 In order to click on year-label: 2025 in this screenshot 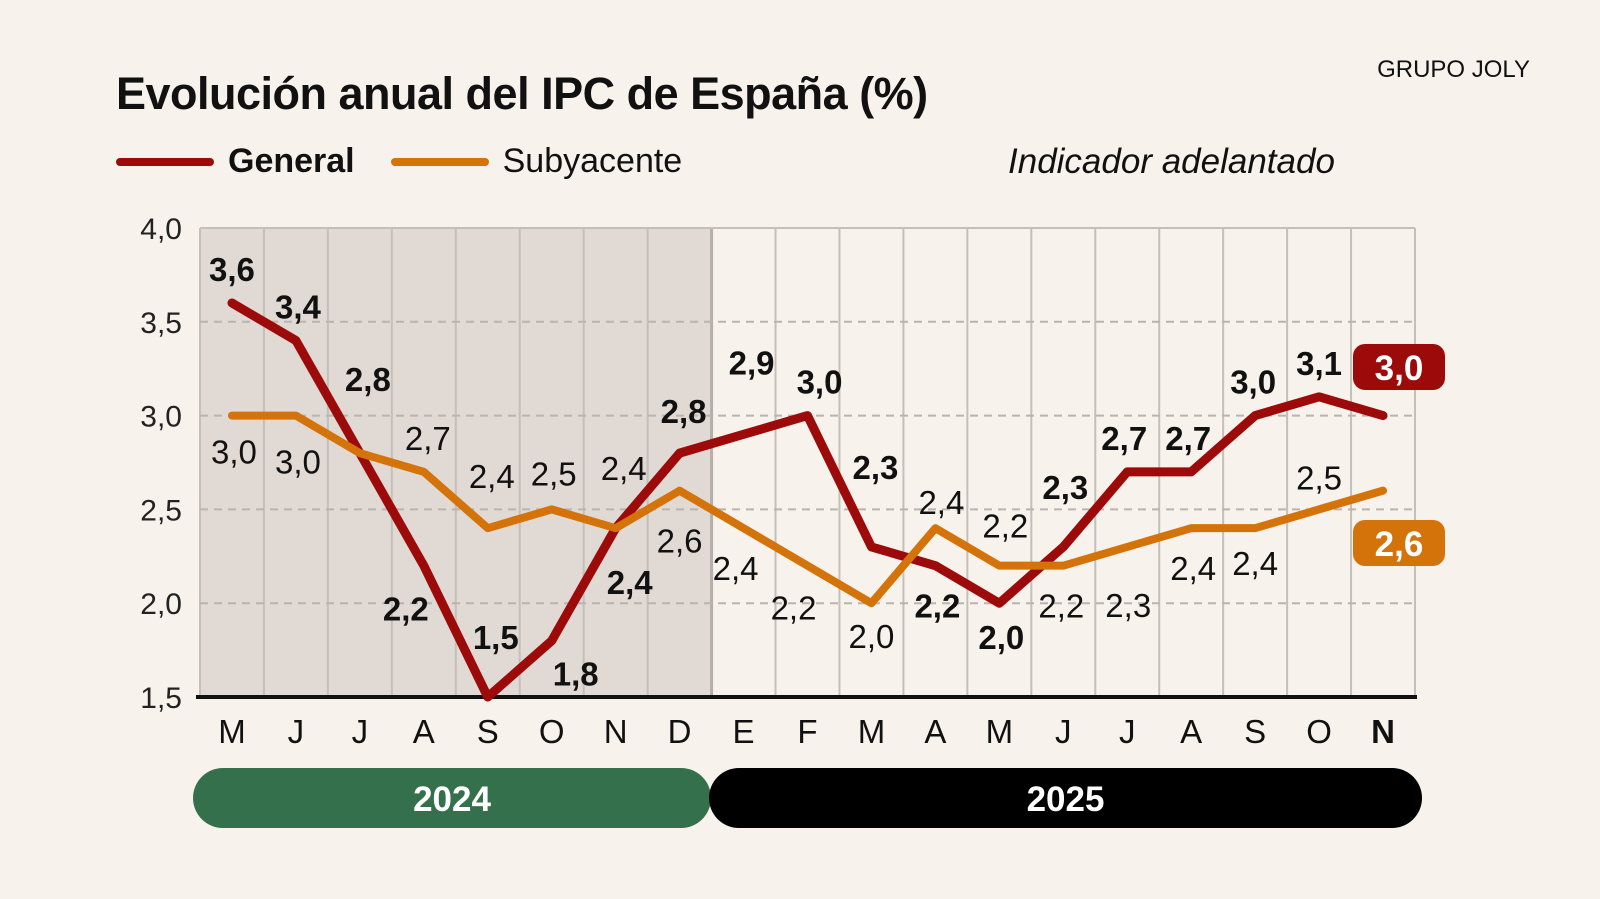, I will do `click(1066, 799)`.